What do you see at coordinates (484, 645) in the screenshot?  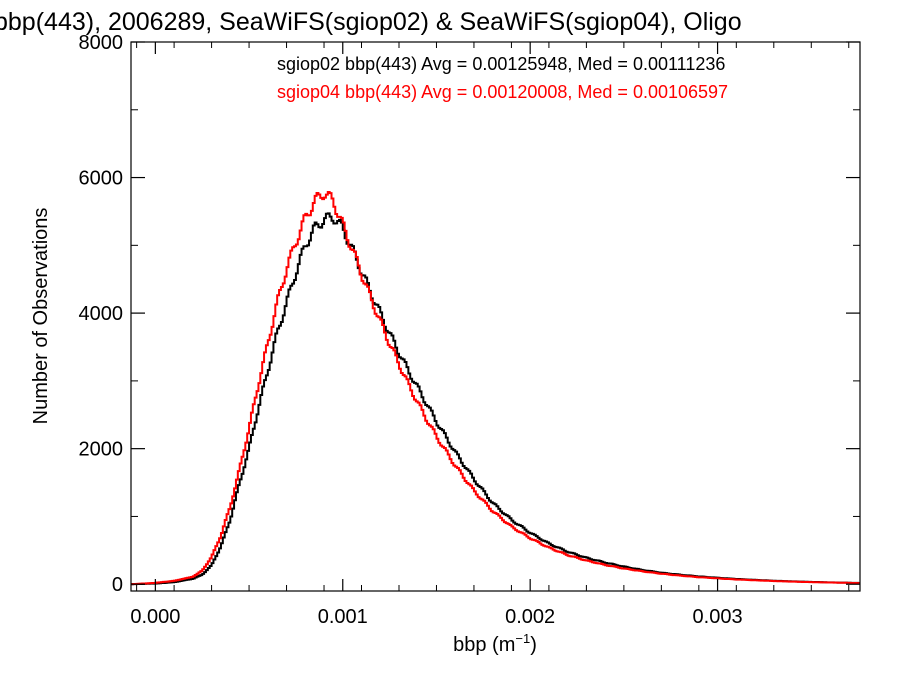 I see `x-axis-label-base: bbp (m` at bounding box center [484, 645].